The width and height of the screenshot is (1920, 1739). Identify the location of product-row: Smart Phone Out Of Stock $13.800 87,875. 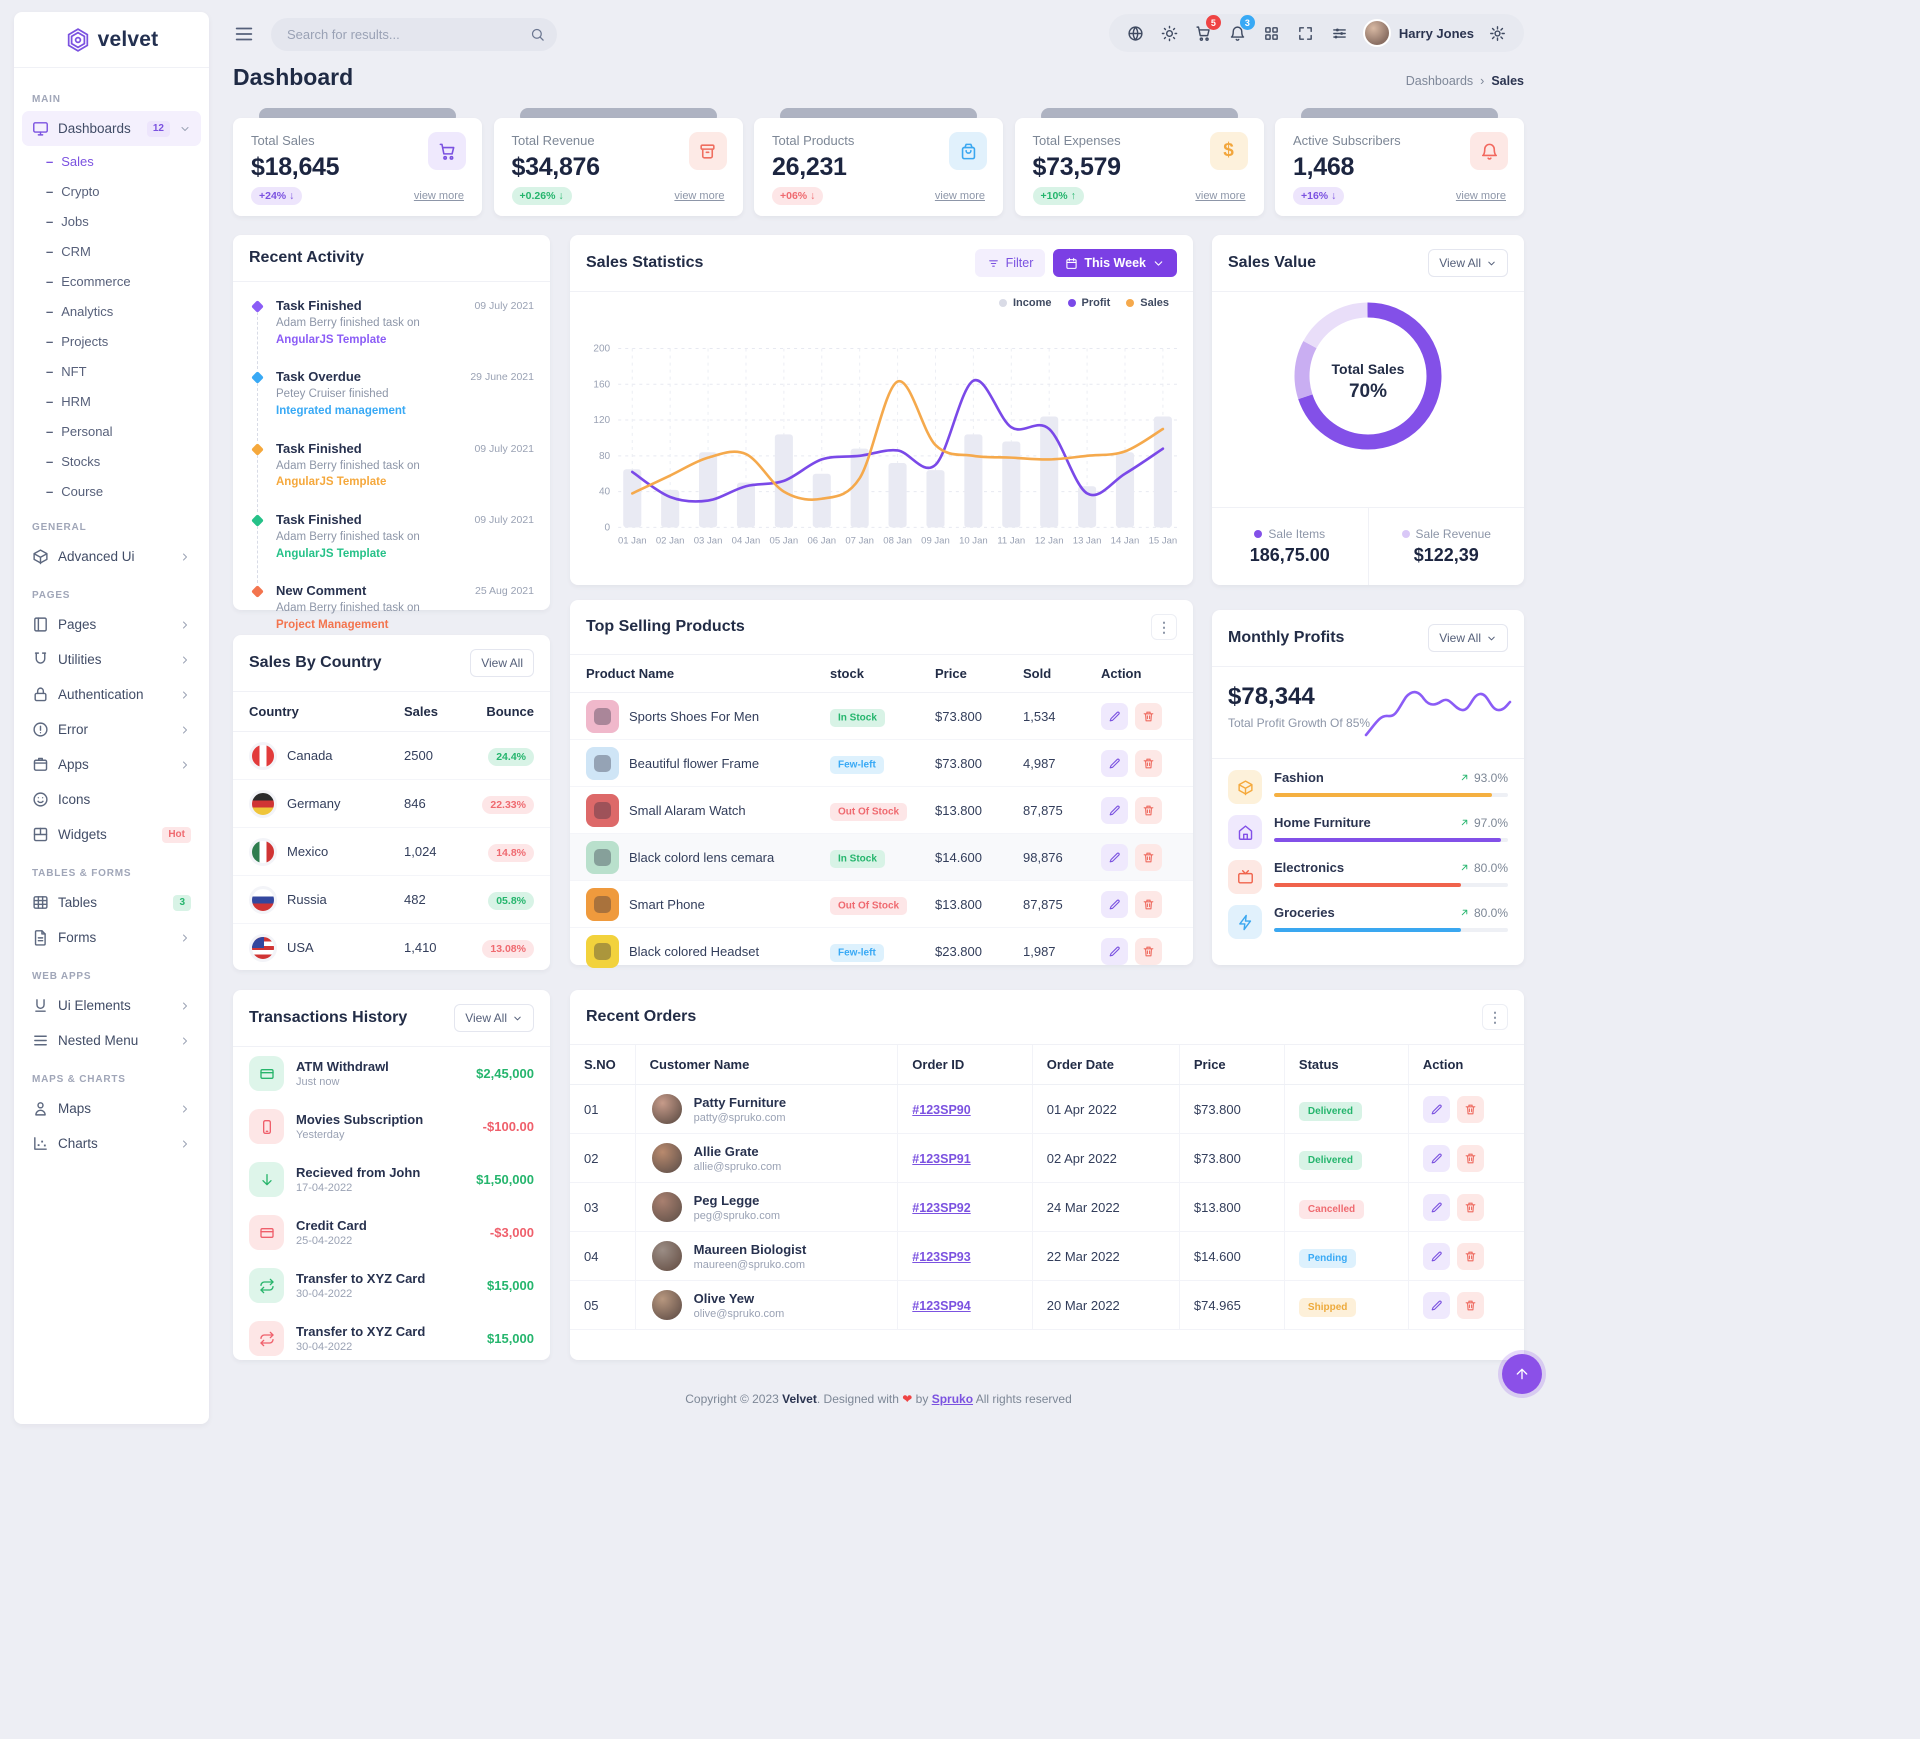
(881, 904).